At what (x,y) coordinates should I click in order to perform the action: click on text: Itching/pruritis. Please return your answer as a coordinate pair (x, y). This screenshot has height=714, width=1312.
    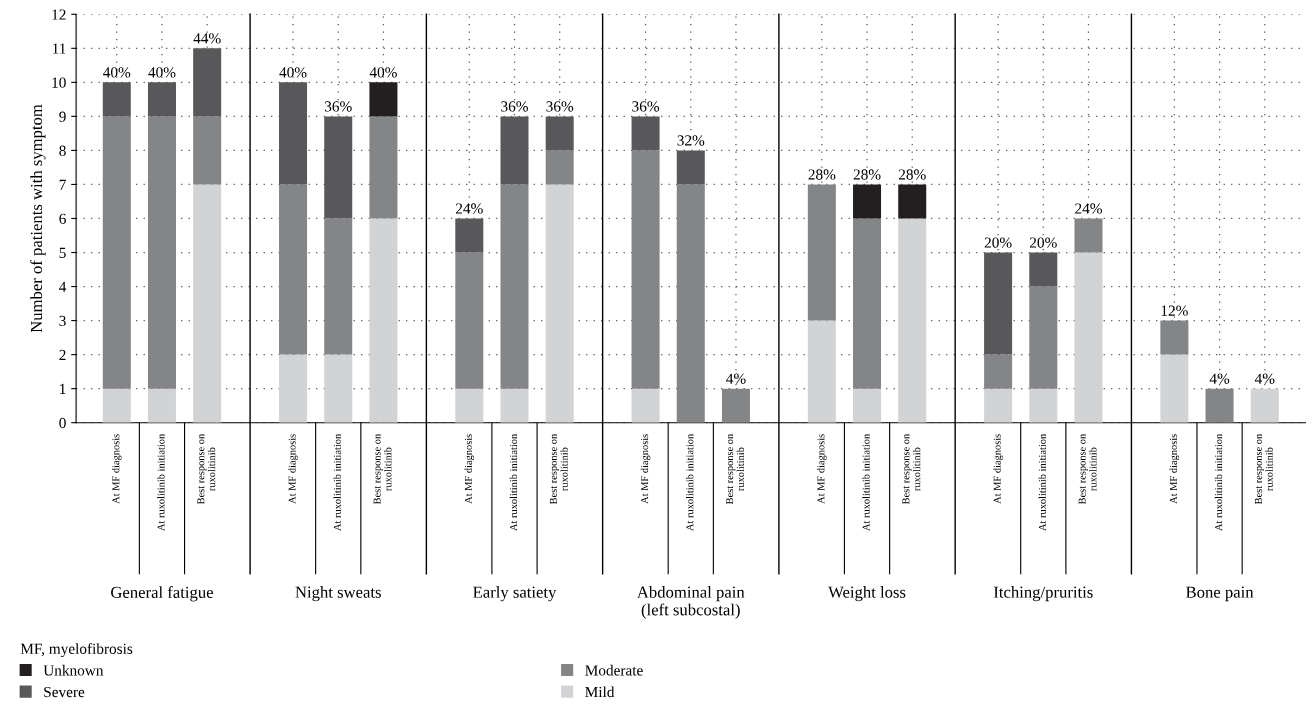
    Looking at the image, I should click on (1043, 594).